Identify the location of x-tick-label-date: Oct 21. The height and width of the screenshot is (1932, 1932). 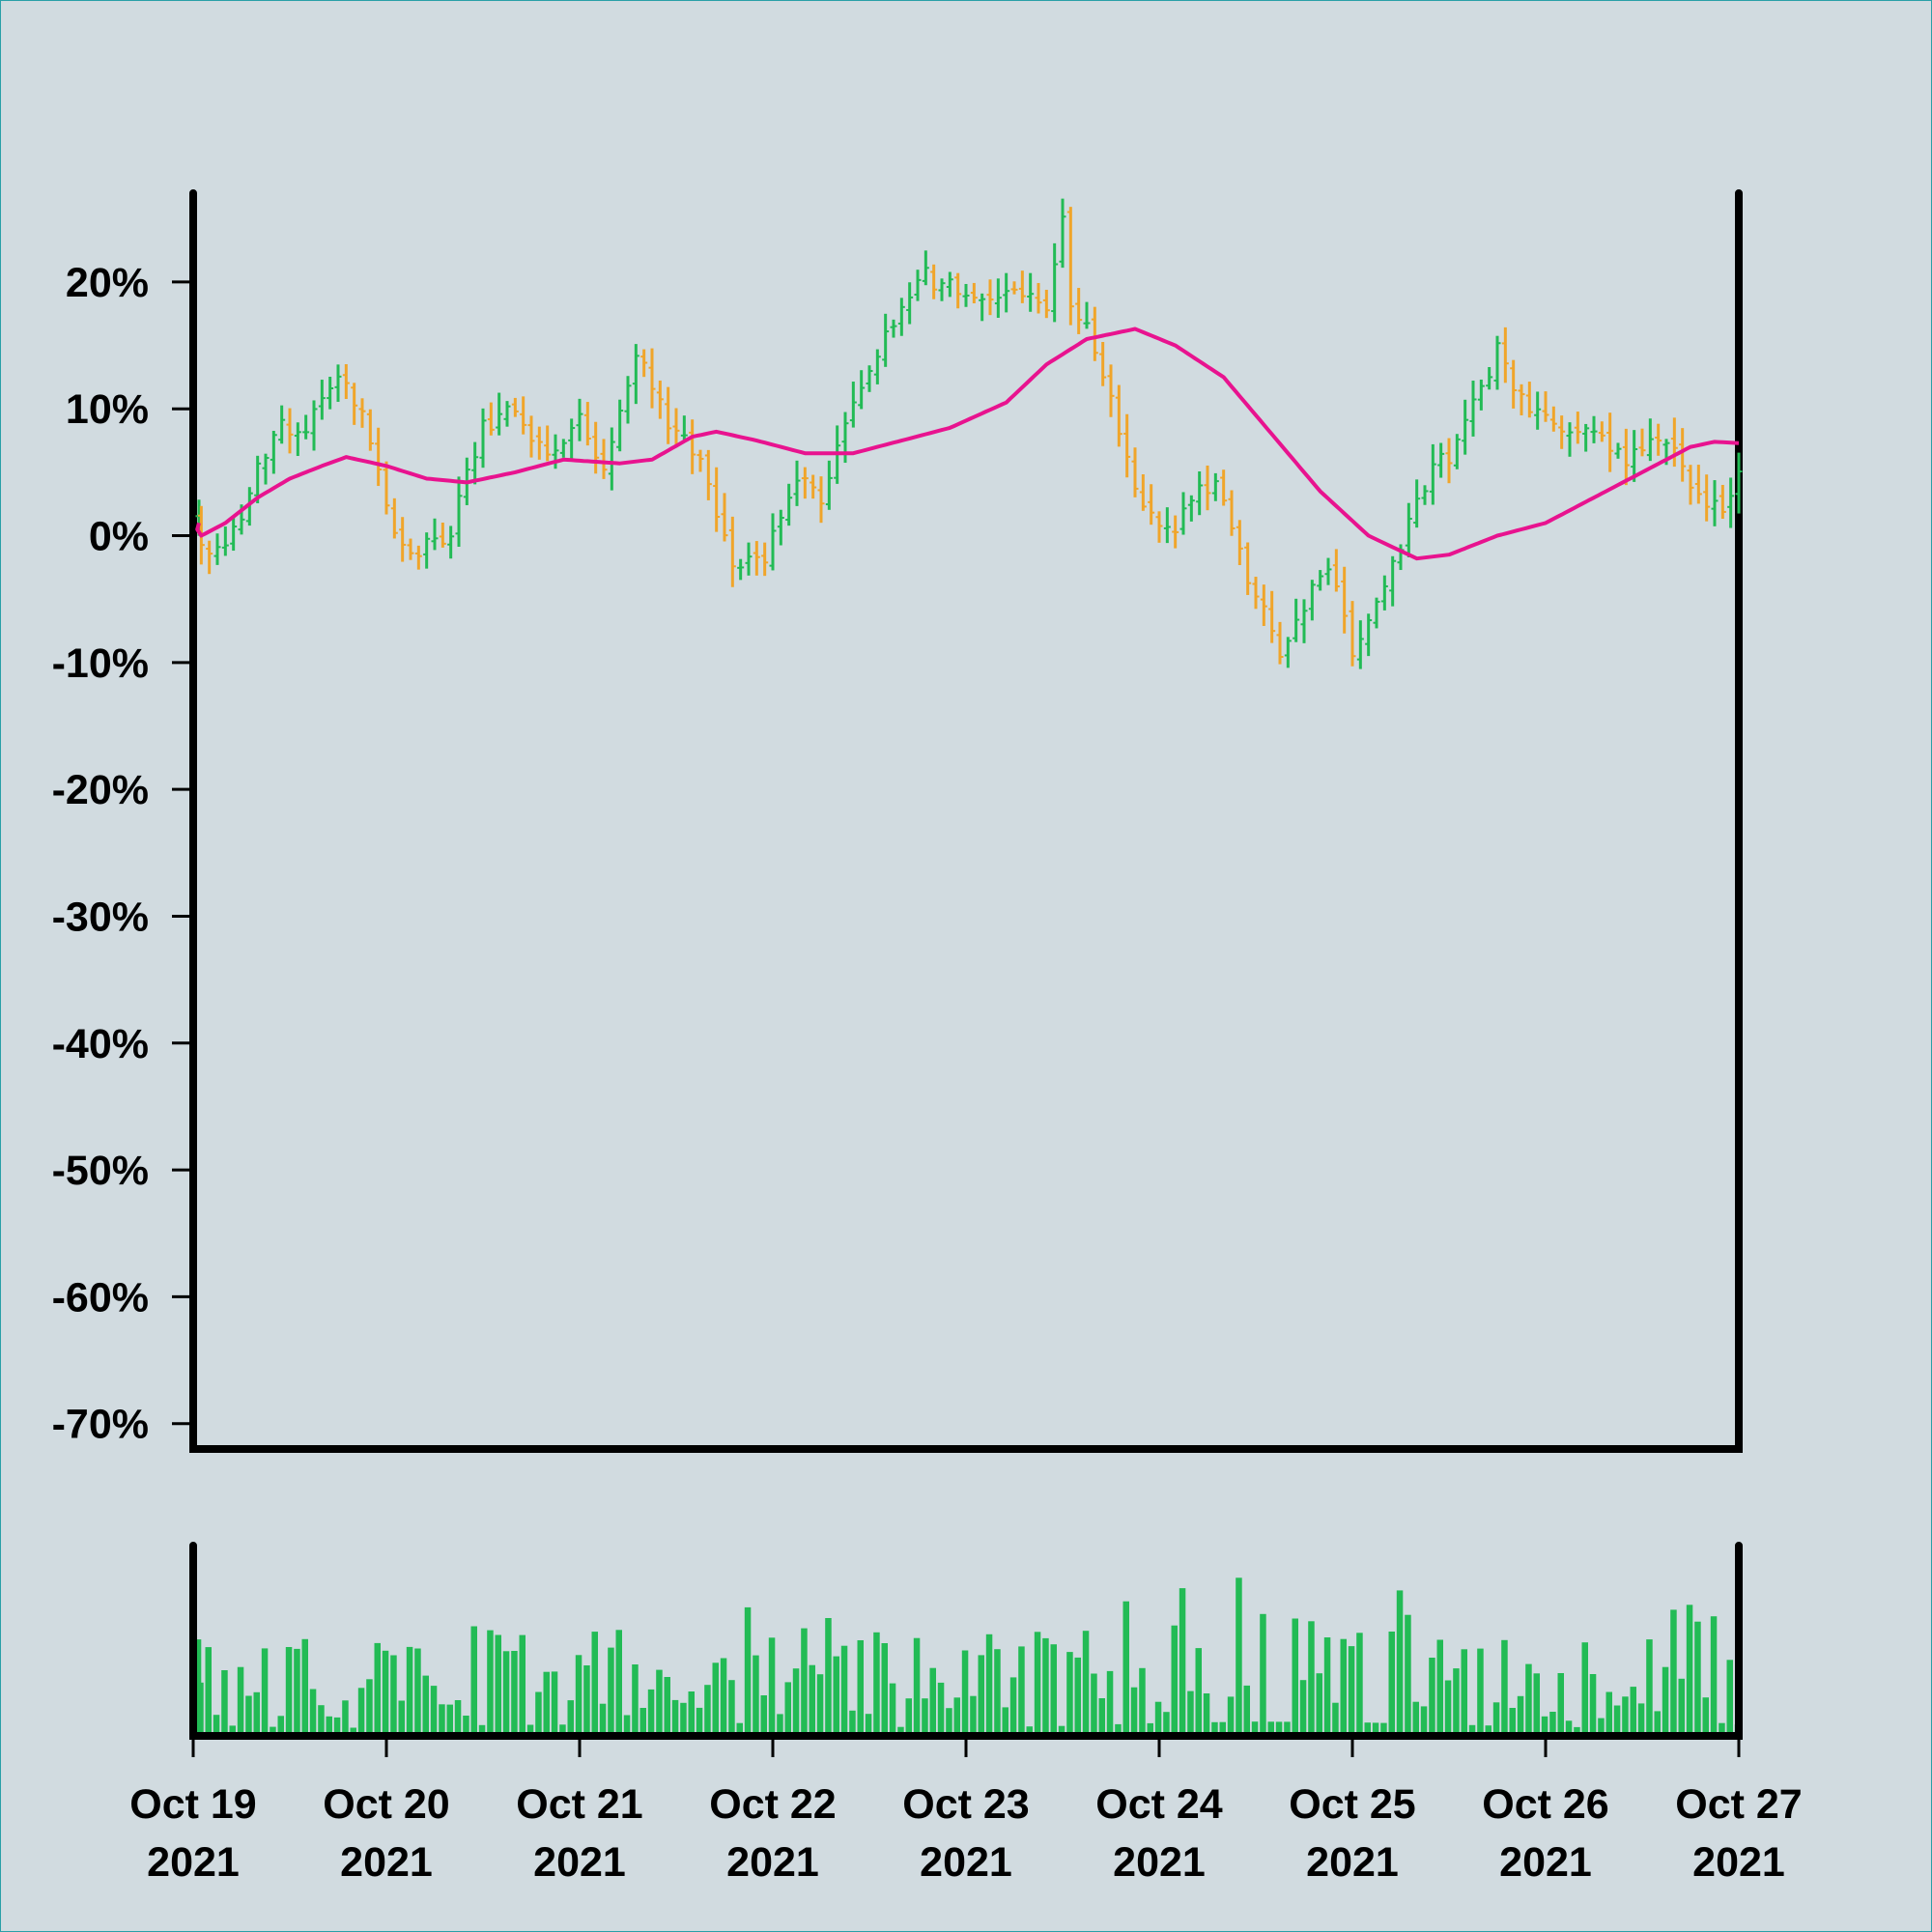
(579, 1804).